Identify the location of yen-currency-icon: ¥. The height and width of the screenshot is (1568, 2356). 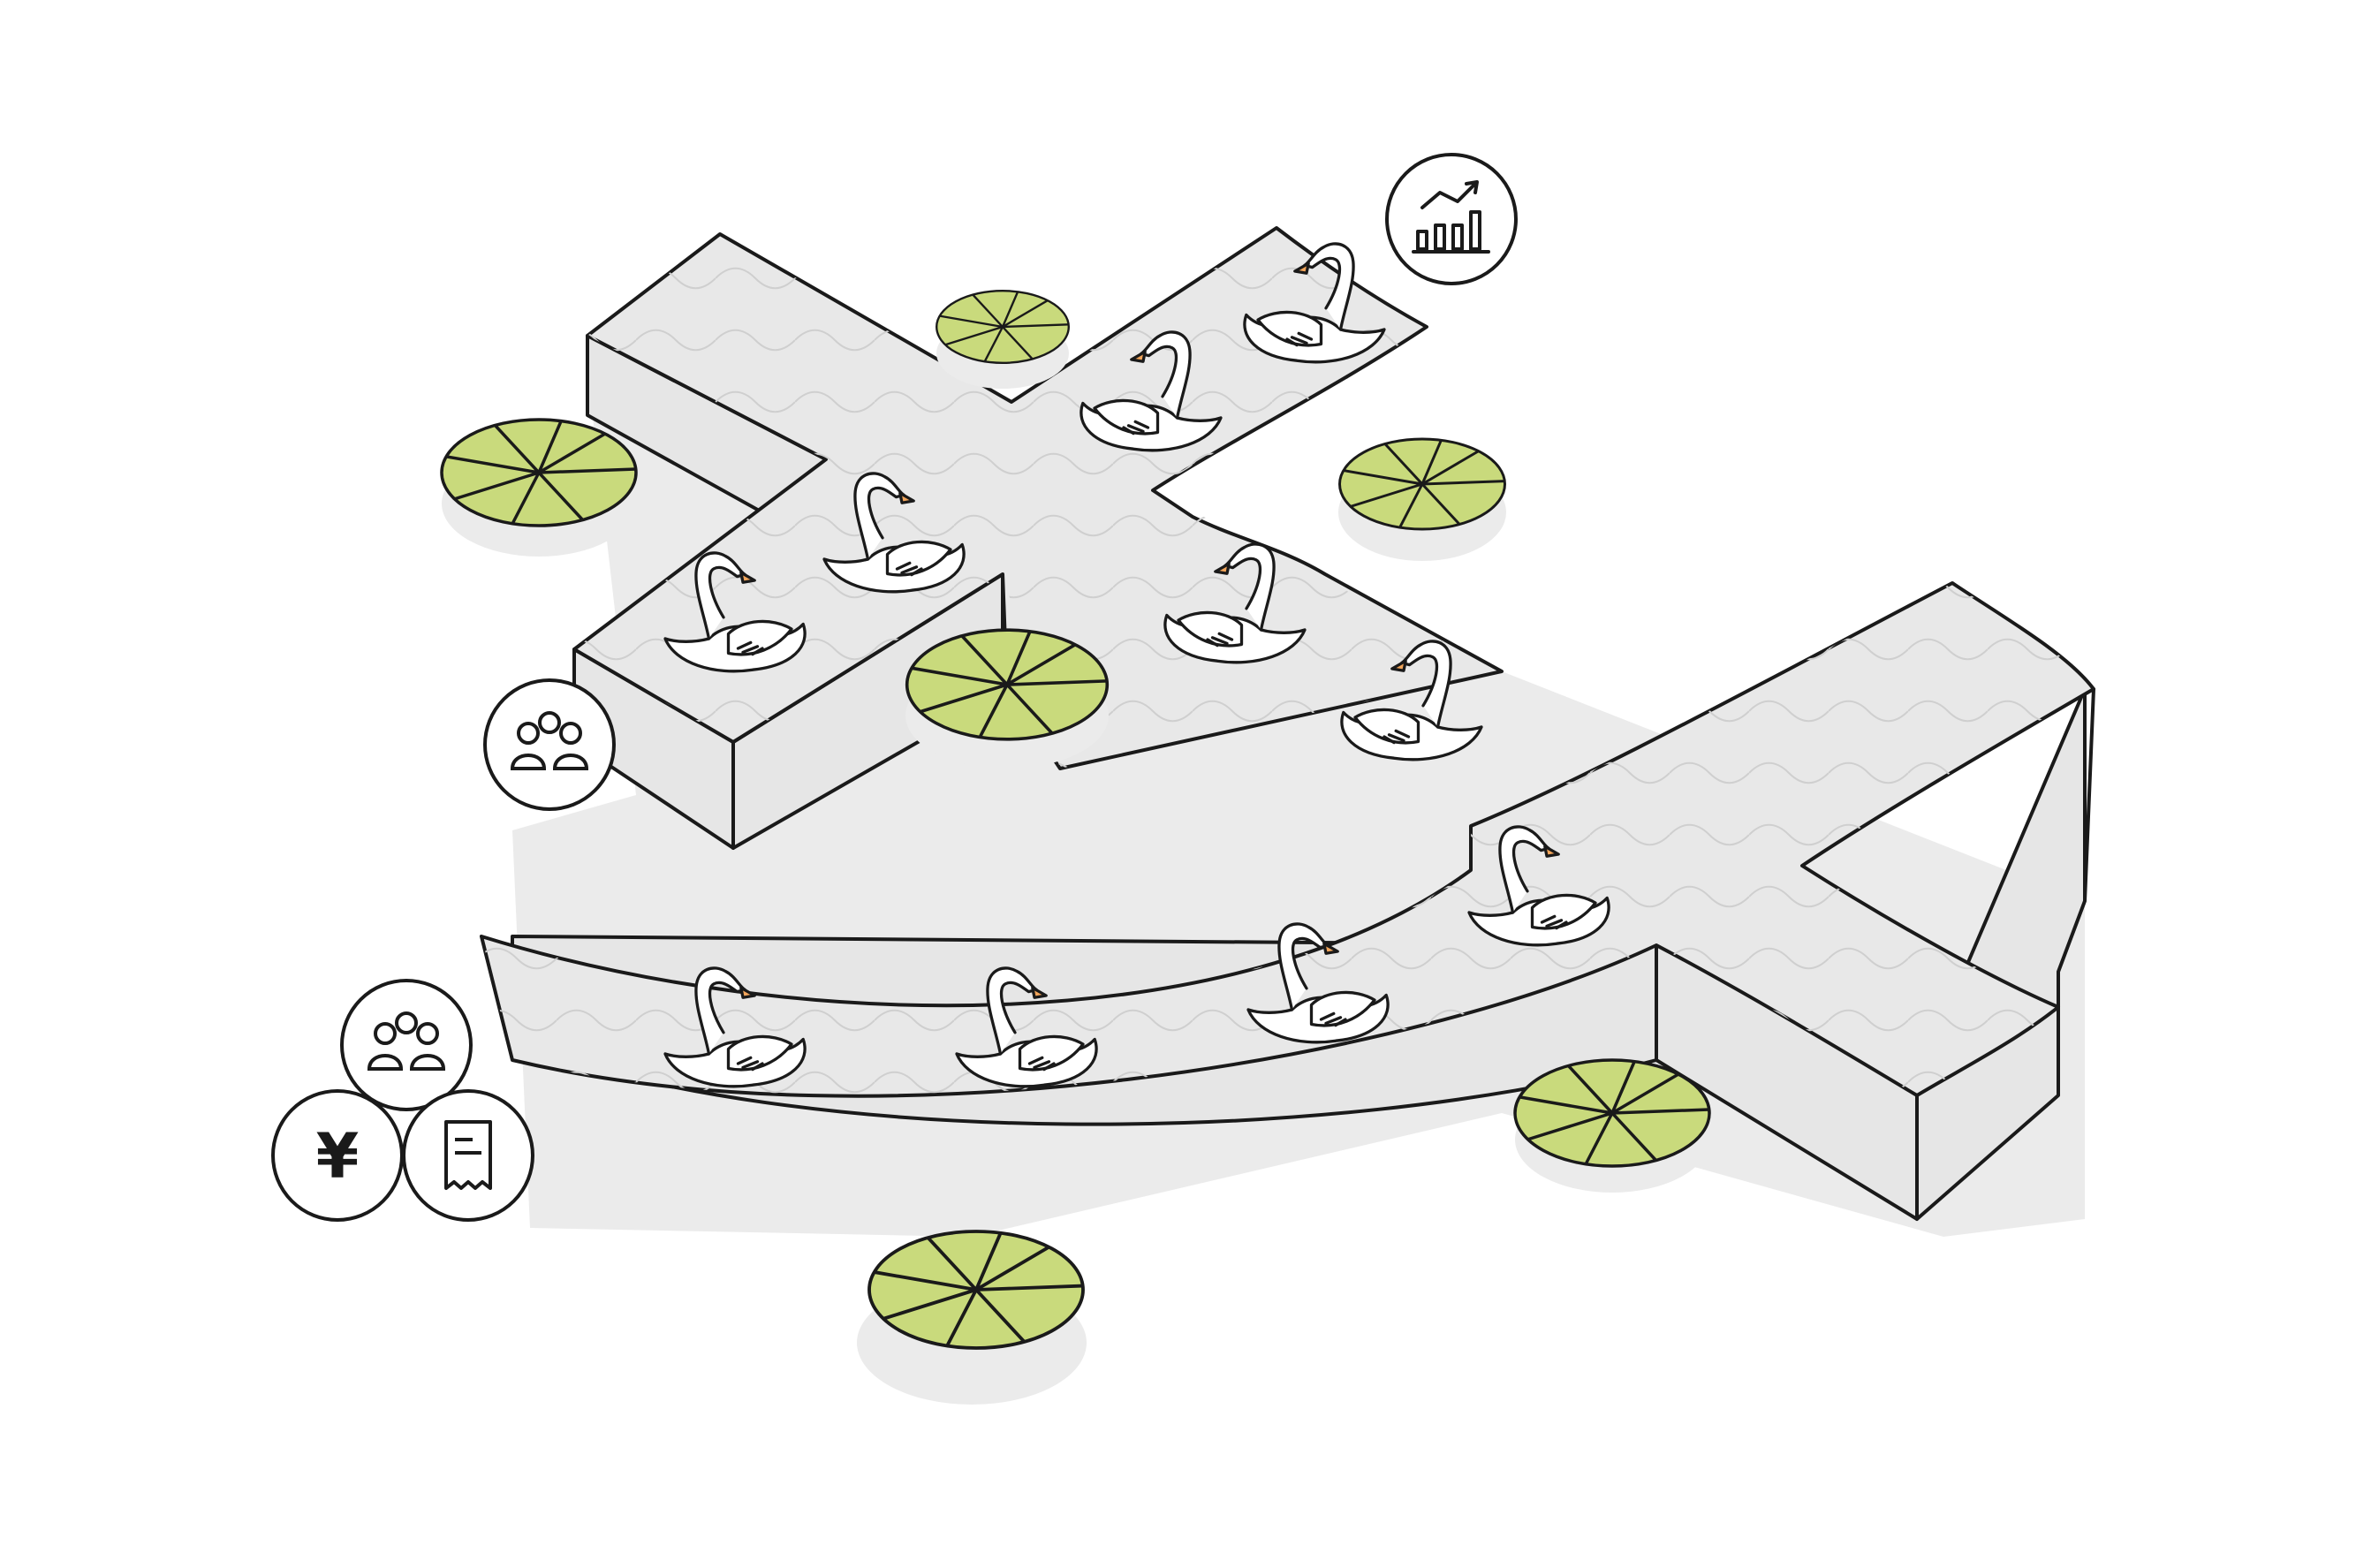
(337, 1155).